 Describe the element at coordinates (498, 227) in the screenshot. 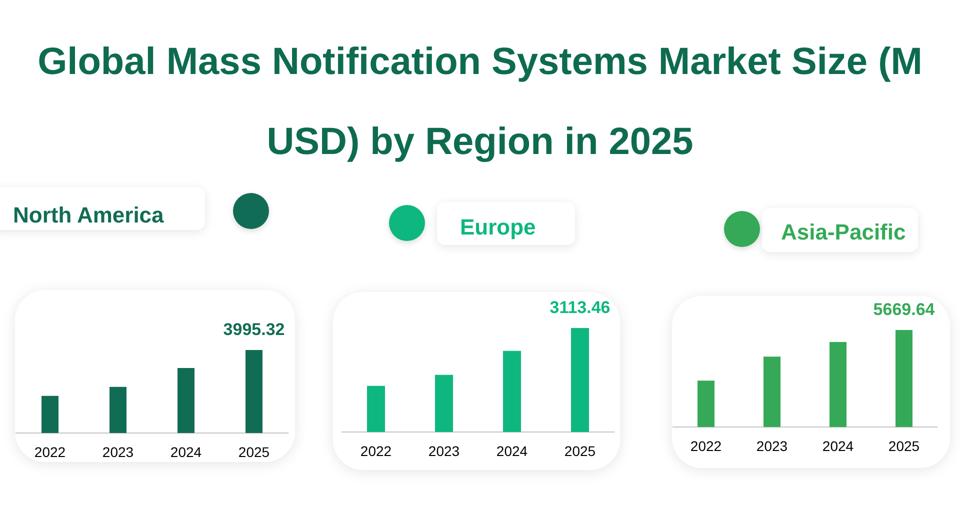

I see `chart-title: Europe` at that location.